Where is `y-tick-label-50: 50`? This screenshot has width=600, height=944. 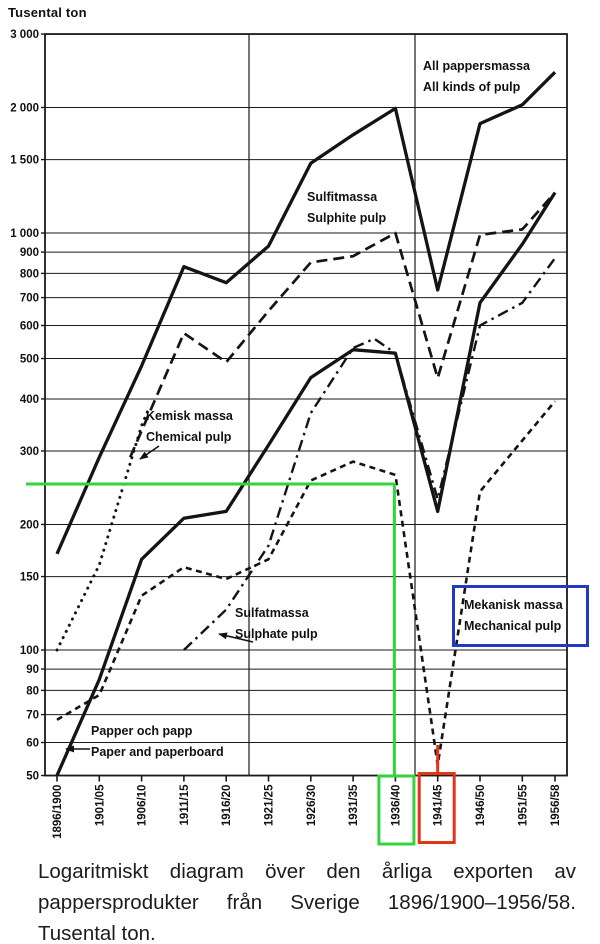 y-tick-label-50: 50 is located at coordinates (32, 777).